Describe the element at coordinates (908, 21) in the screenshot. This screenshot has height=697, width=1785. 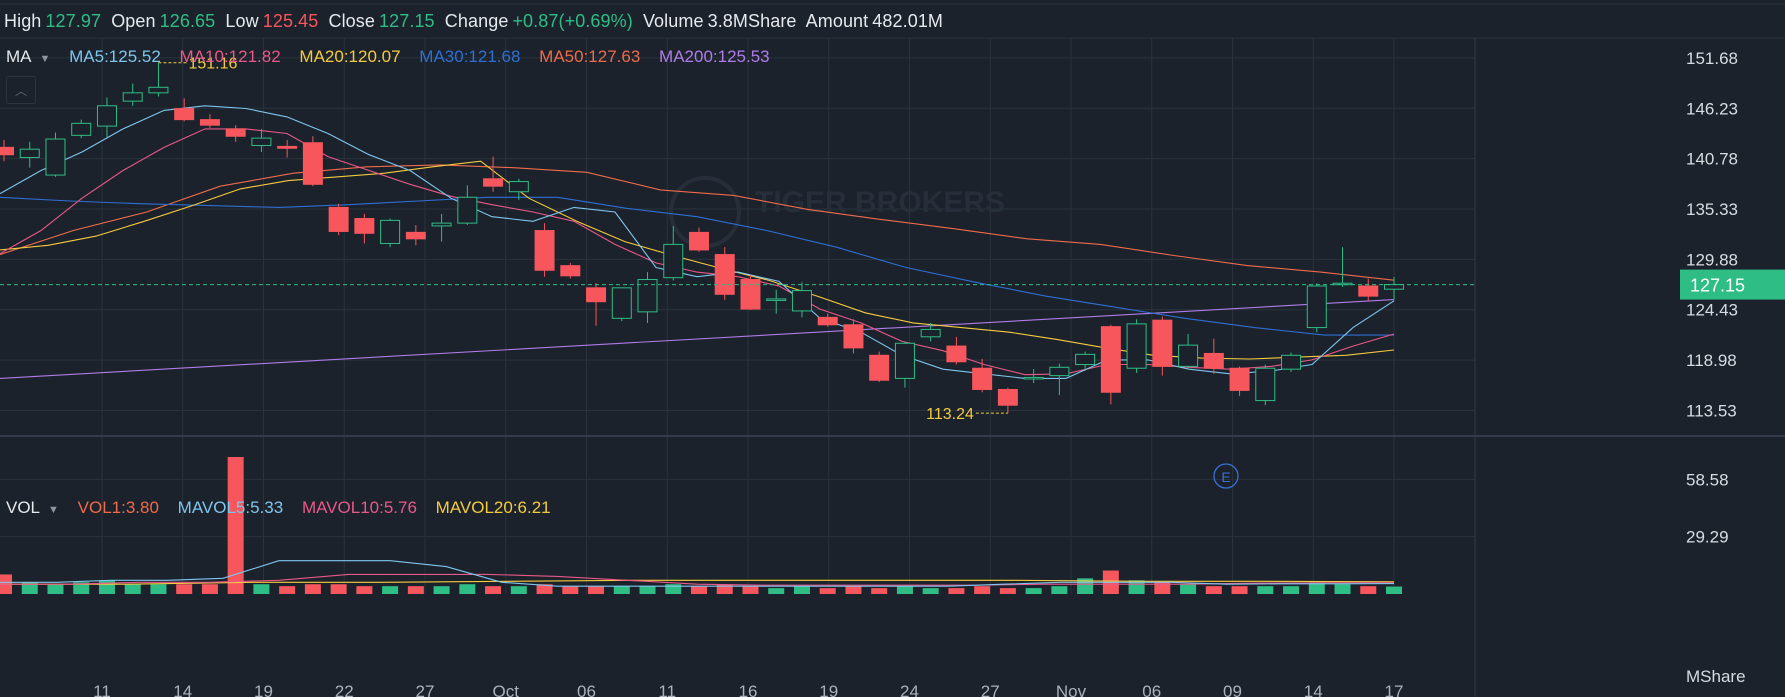
I see `amount-value: 482.01M` at that location.